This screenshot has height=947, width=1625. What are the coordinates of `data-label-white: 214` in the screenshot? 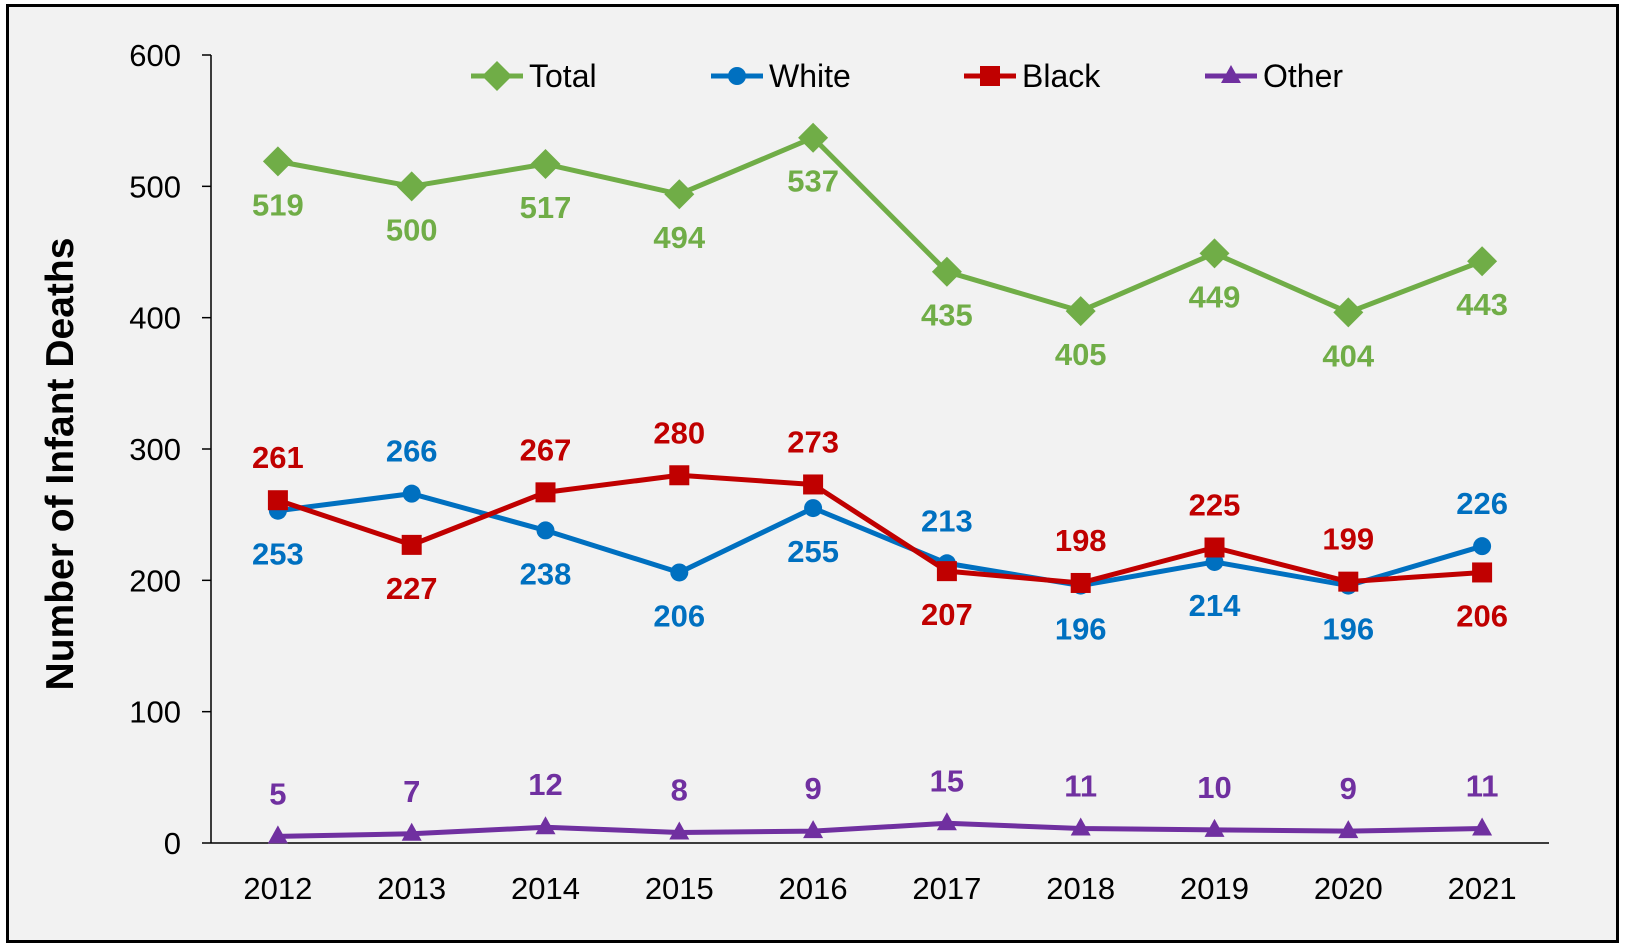 It's located at (1215, 605).